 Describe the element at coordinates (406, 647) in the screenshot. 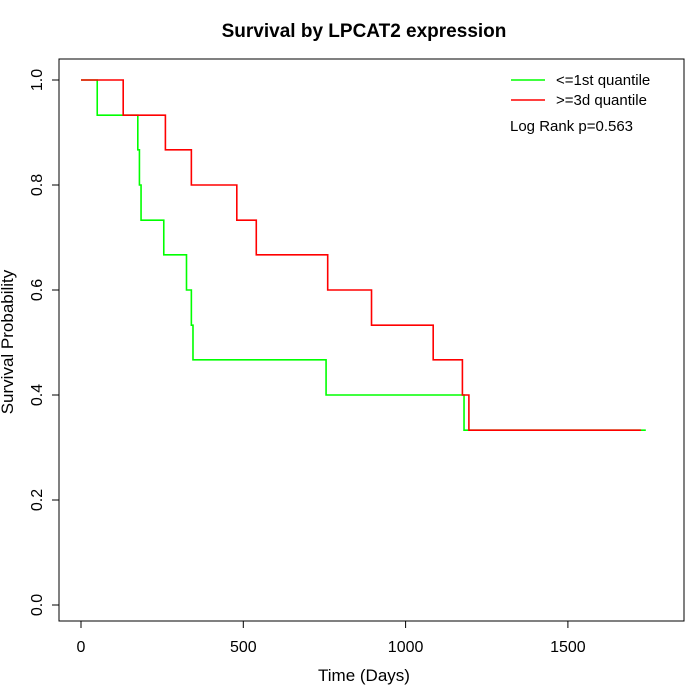

I see `x-tick-label: 1000` at that location.